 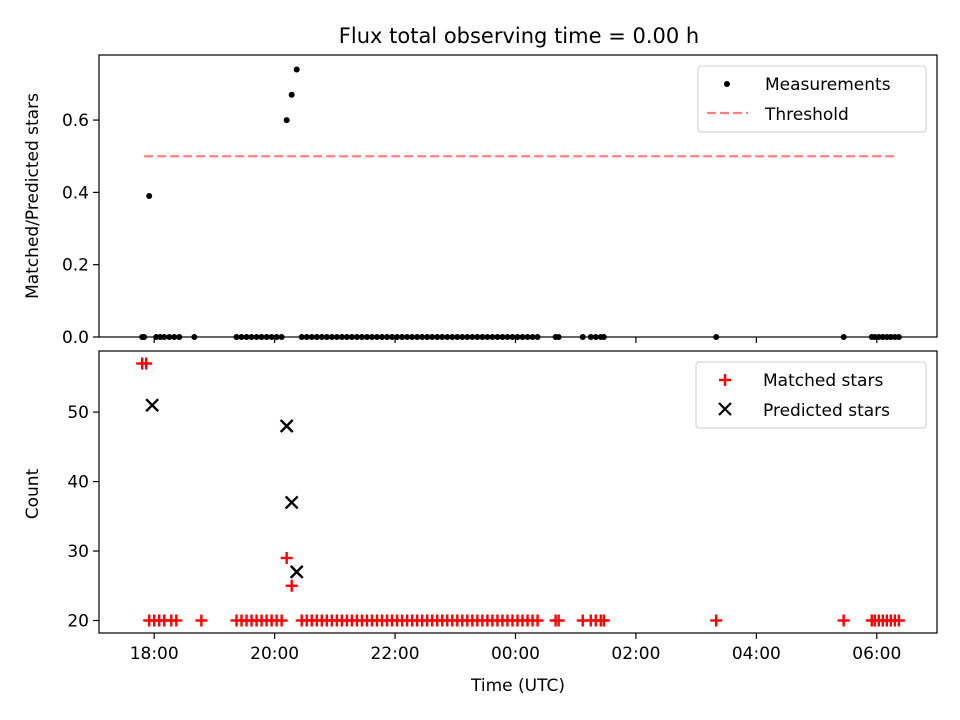 What do you see at coordinates (756, 654) in the screenshot?
I see `count-x-tick-label: 04:00` at bounding box center [756, 654].